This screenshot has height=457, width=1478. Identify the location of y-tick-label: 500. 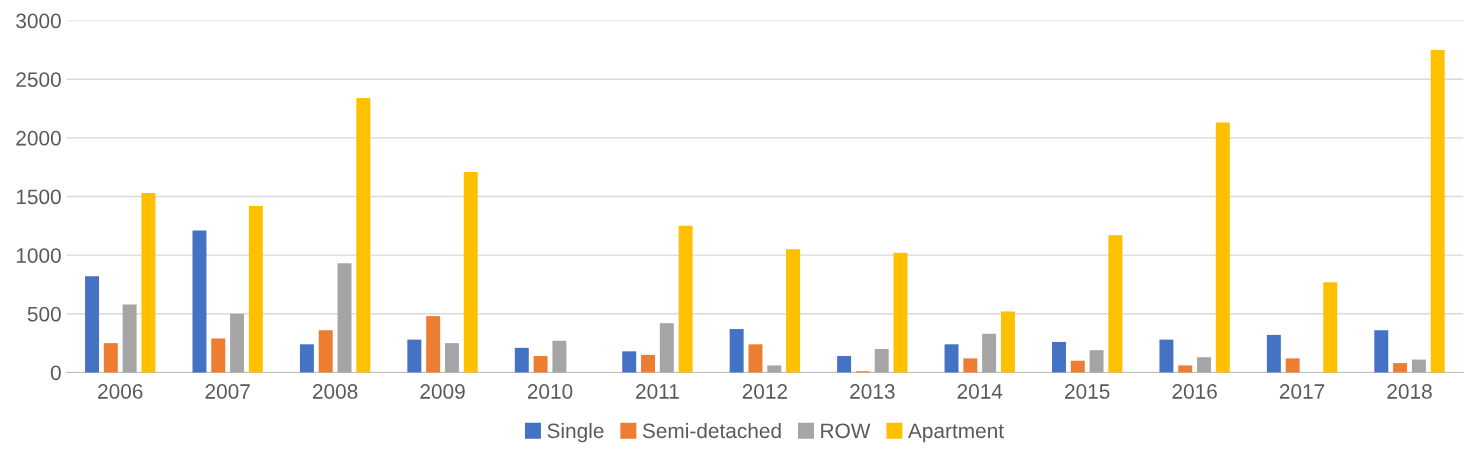
(44, 314).